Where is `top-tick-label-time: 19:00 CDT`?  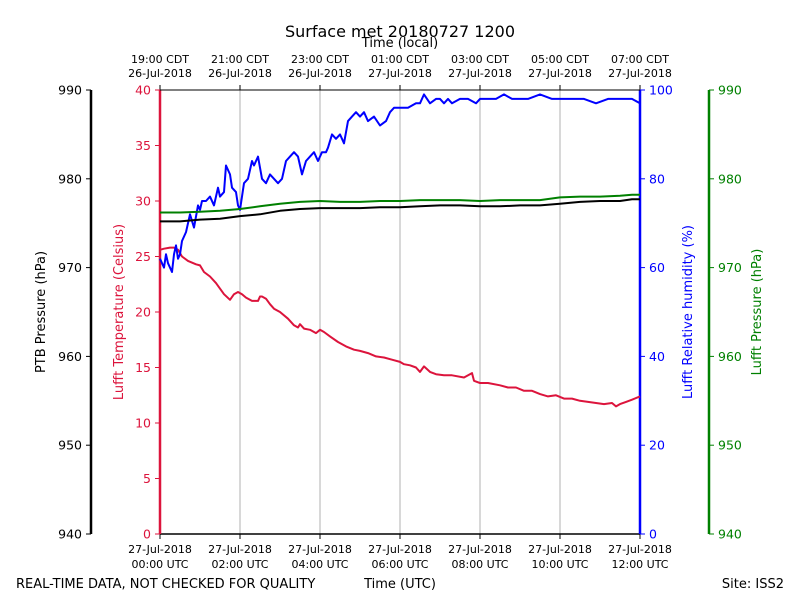
top-tick-label-time: 19:00 CDT is located at coordinates (160, 59).